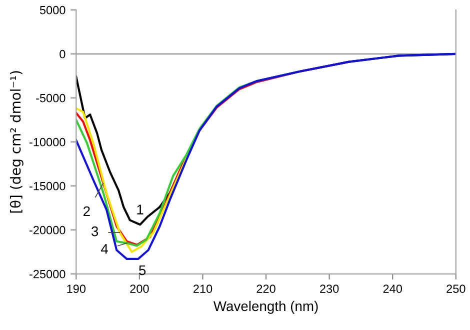  Describe the element at coordinates (329, 288) in the screenshot. I see `x-tick-label: 230` at that location.